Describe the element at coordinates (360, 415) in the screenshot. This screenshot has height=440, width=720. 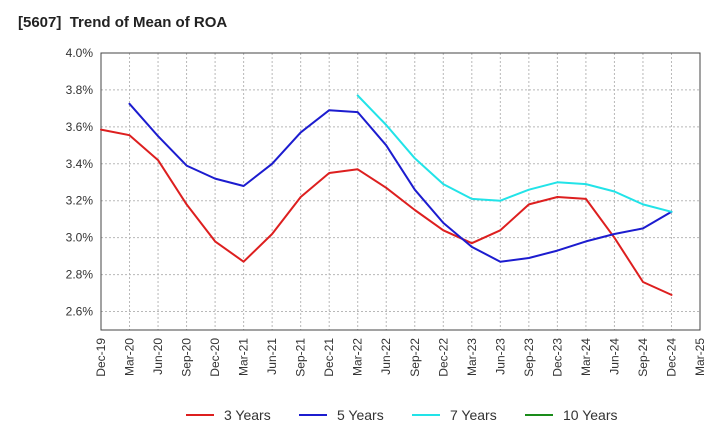
I see `legend-label: 5 Years` at that location.